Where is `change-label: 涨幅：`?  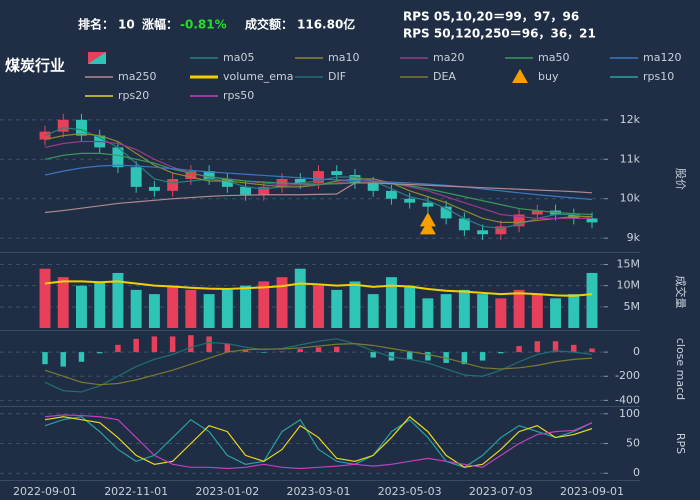 change-label: 涨幅： is located at coordinates (160, 24).